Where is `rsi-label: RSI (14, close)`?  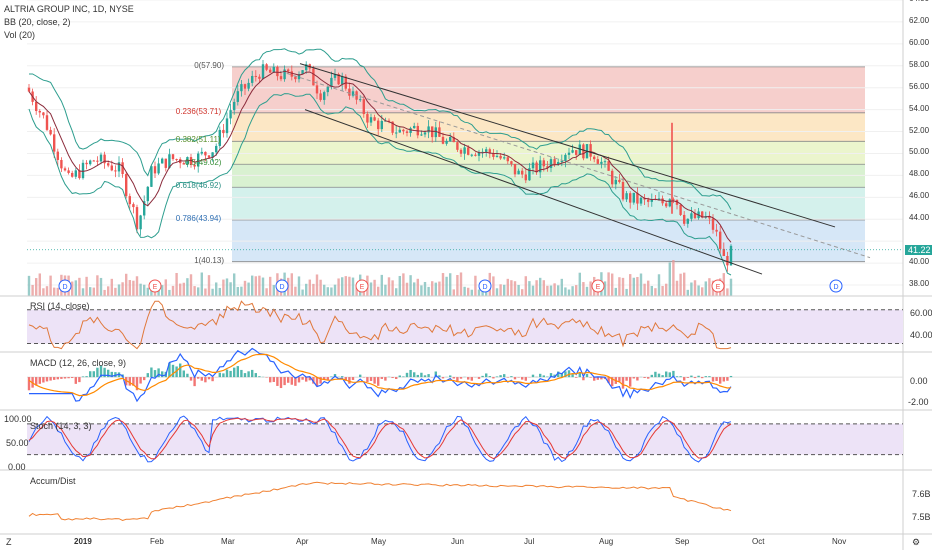 rsi-label: RSI (14, close) is located at coordinates (60, 306).